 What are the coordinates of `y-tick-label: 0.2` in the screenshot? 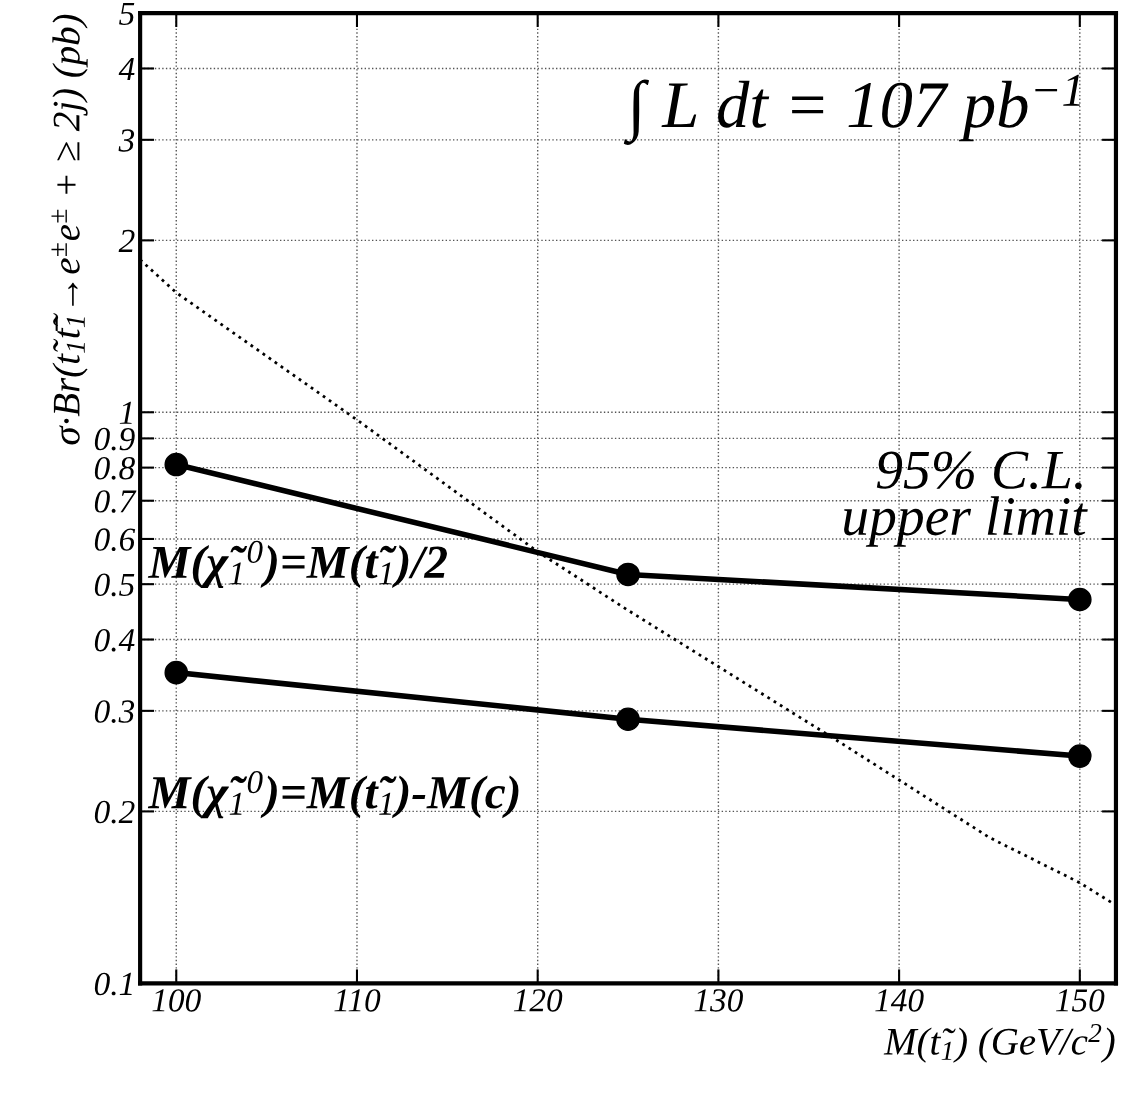 It's located at (114, 812).